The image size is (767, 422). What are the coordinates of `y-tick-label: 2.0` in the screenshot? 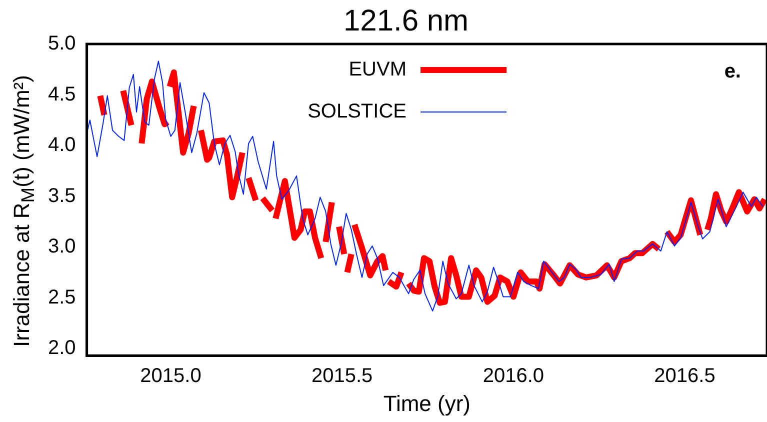 It's located at (62, 348).